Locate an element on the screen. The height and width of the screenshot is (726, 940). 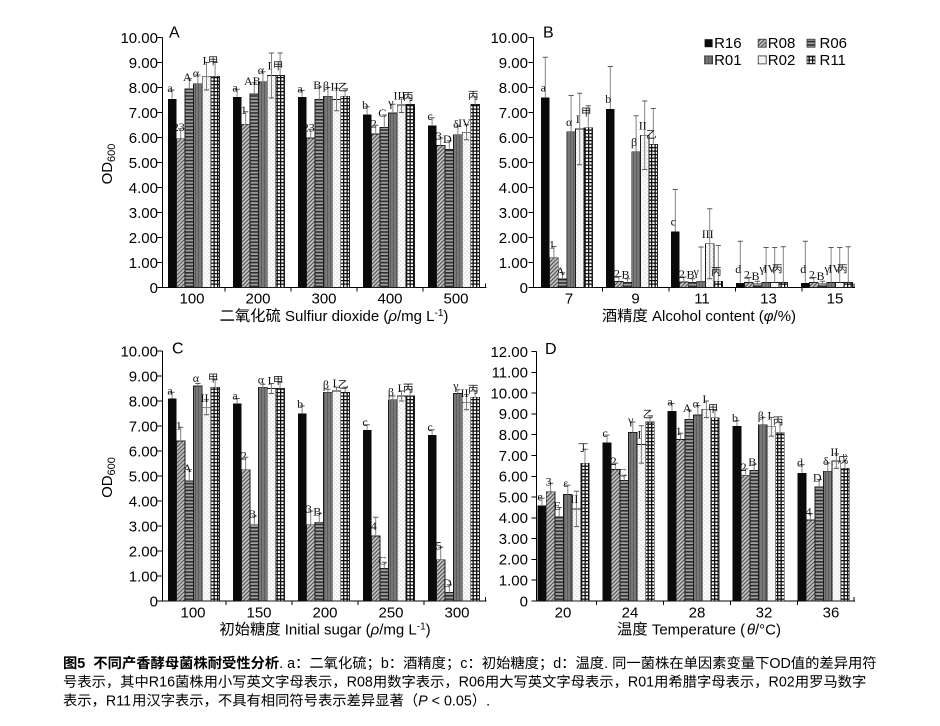
svg-text: . a is located at coordinates (287, 664).